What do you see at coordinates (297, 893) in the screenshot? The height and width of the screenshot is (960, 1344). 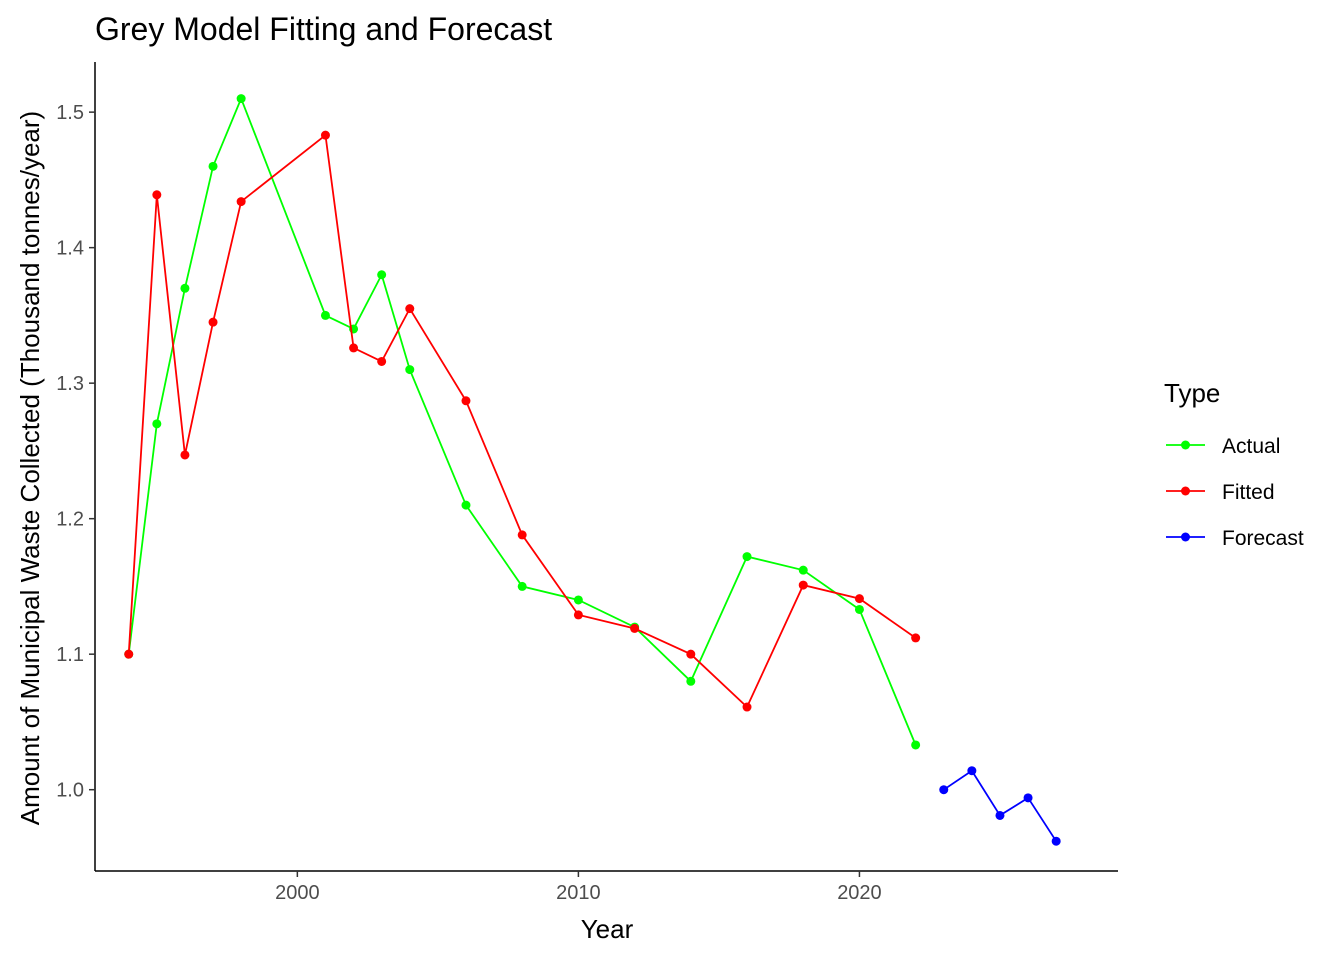 I see `x-tick-label: 2000` at bounding box center [297, 893].